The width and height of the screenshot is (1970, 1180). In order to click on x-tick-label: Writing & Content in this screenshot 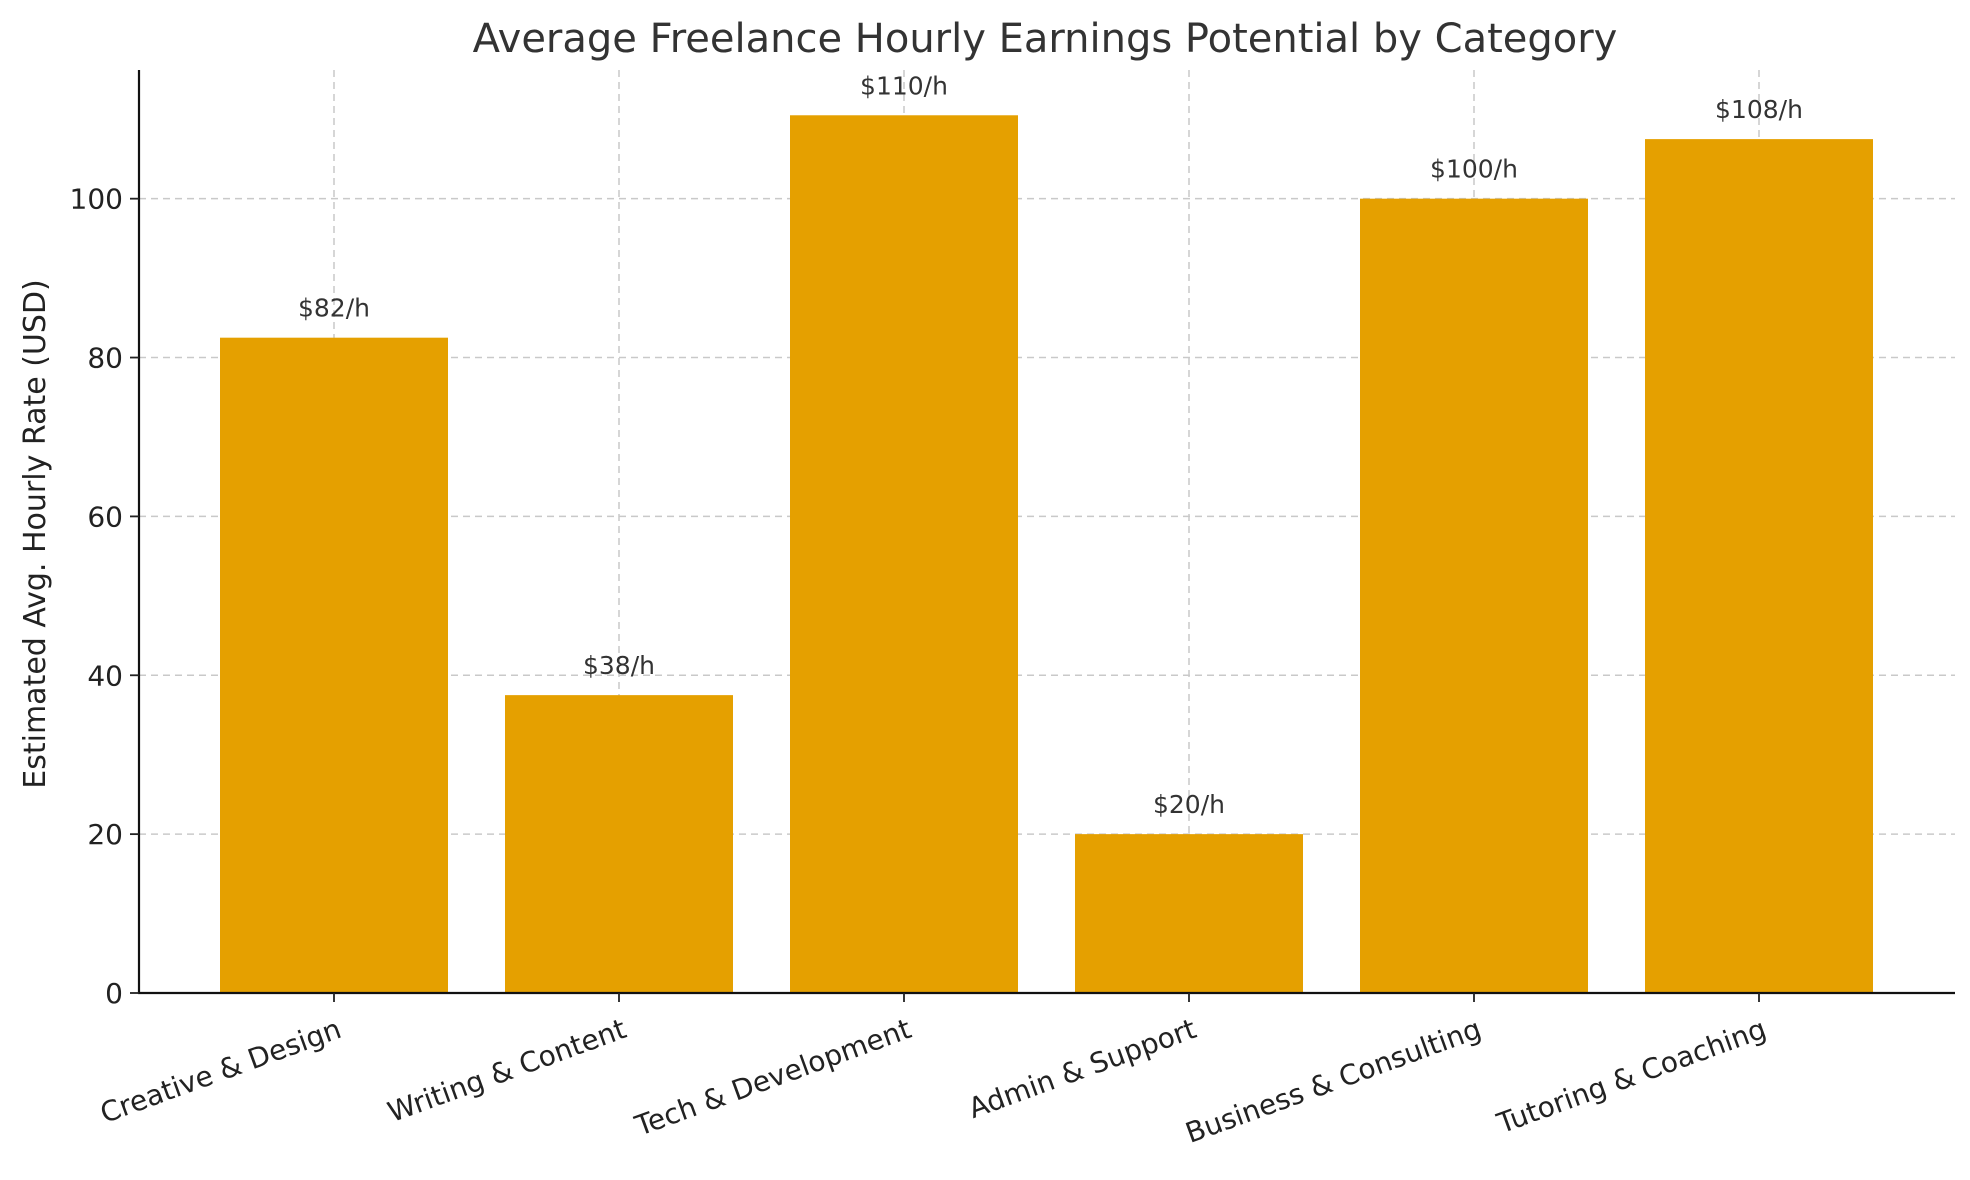, I will do `click(506, 1070)`.